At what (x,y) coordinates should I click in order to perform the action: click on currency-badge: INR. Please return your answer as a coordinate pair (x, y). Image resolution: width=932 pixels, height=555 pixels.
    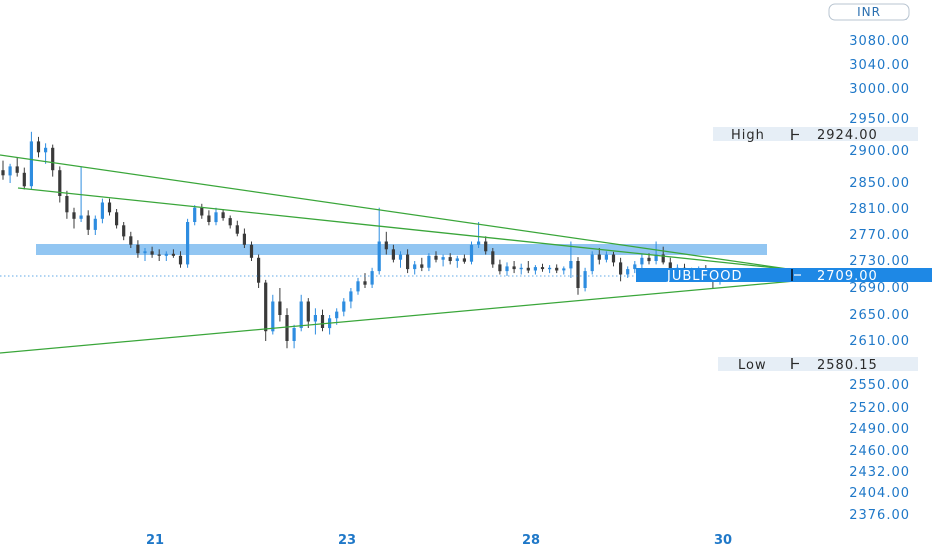
    Looking at the image, I should click on (869, 12).